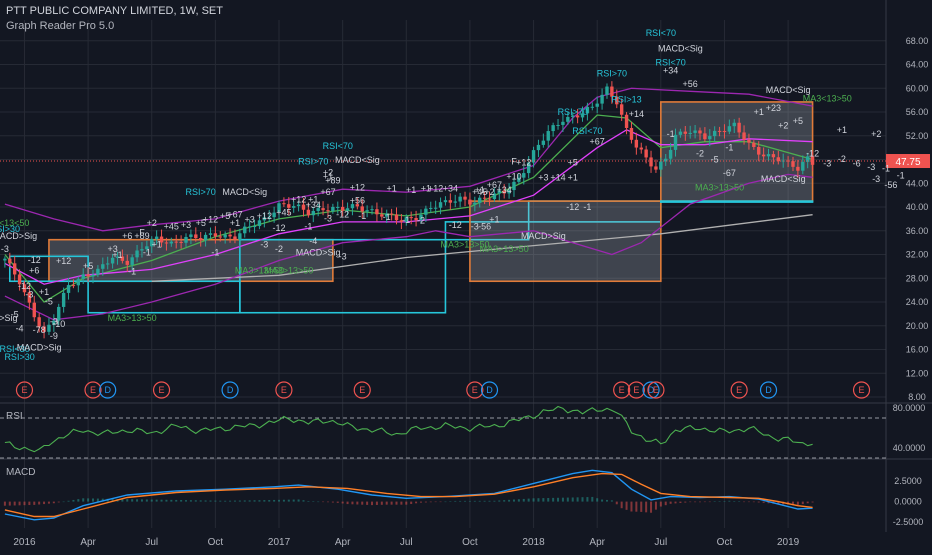 Image resolution: width=932 pixels, height=555 pixels. I want to click on signal-annotation: +14, so click(557, 177).